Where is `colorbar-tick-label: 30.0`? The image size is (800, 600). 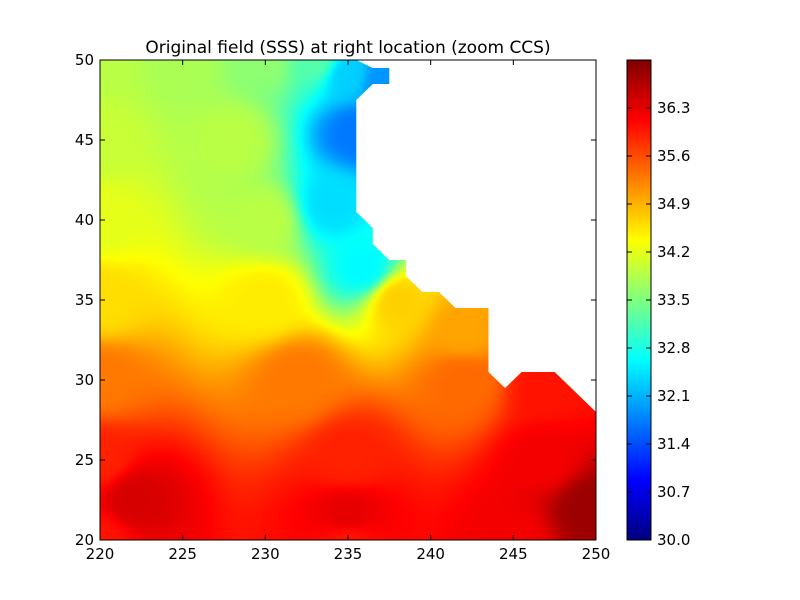 colorbar-tick-label: 30.0 is located at coordinates (673, 540).